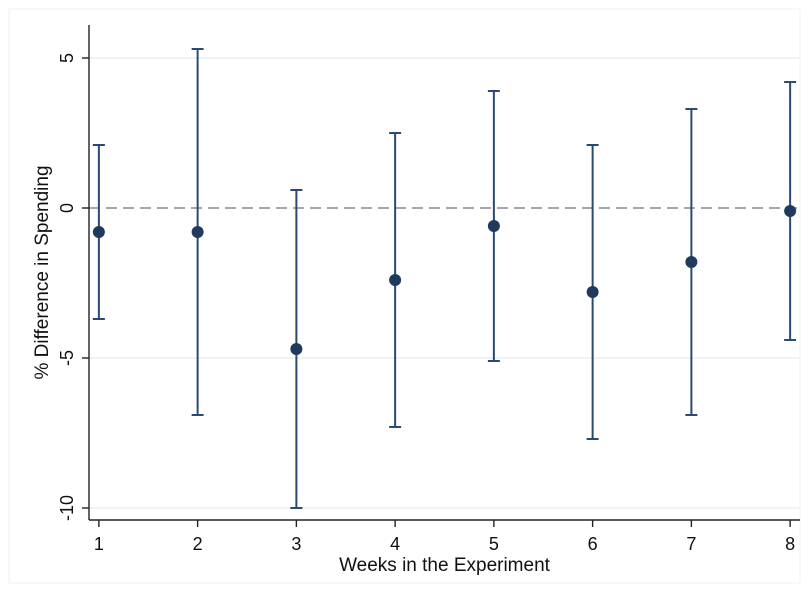 The width and height of the screenshot is (809, 592). I want to click on x-tick-label: 1, so click(99, 544).